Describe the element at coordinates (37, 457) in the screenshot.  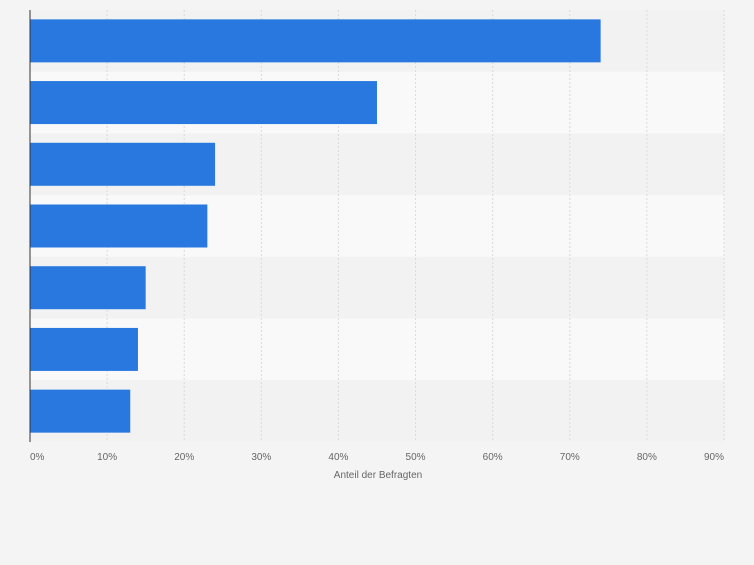
I see `x-tick-label: 0%` at that location.